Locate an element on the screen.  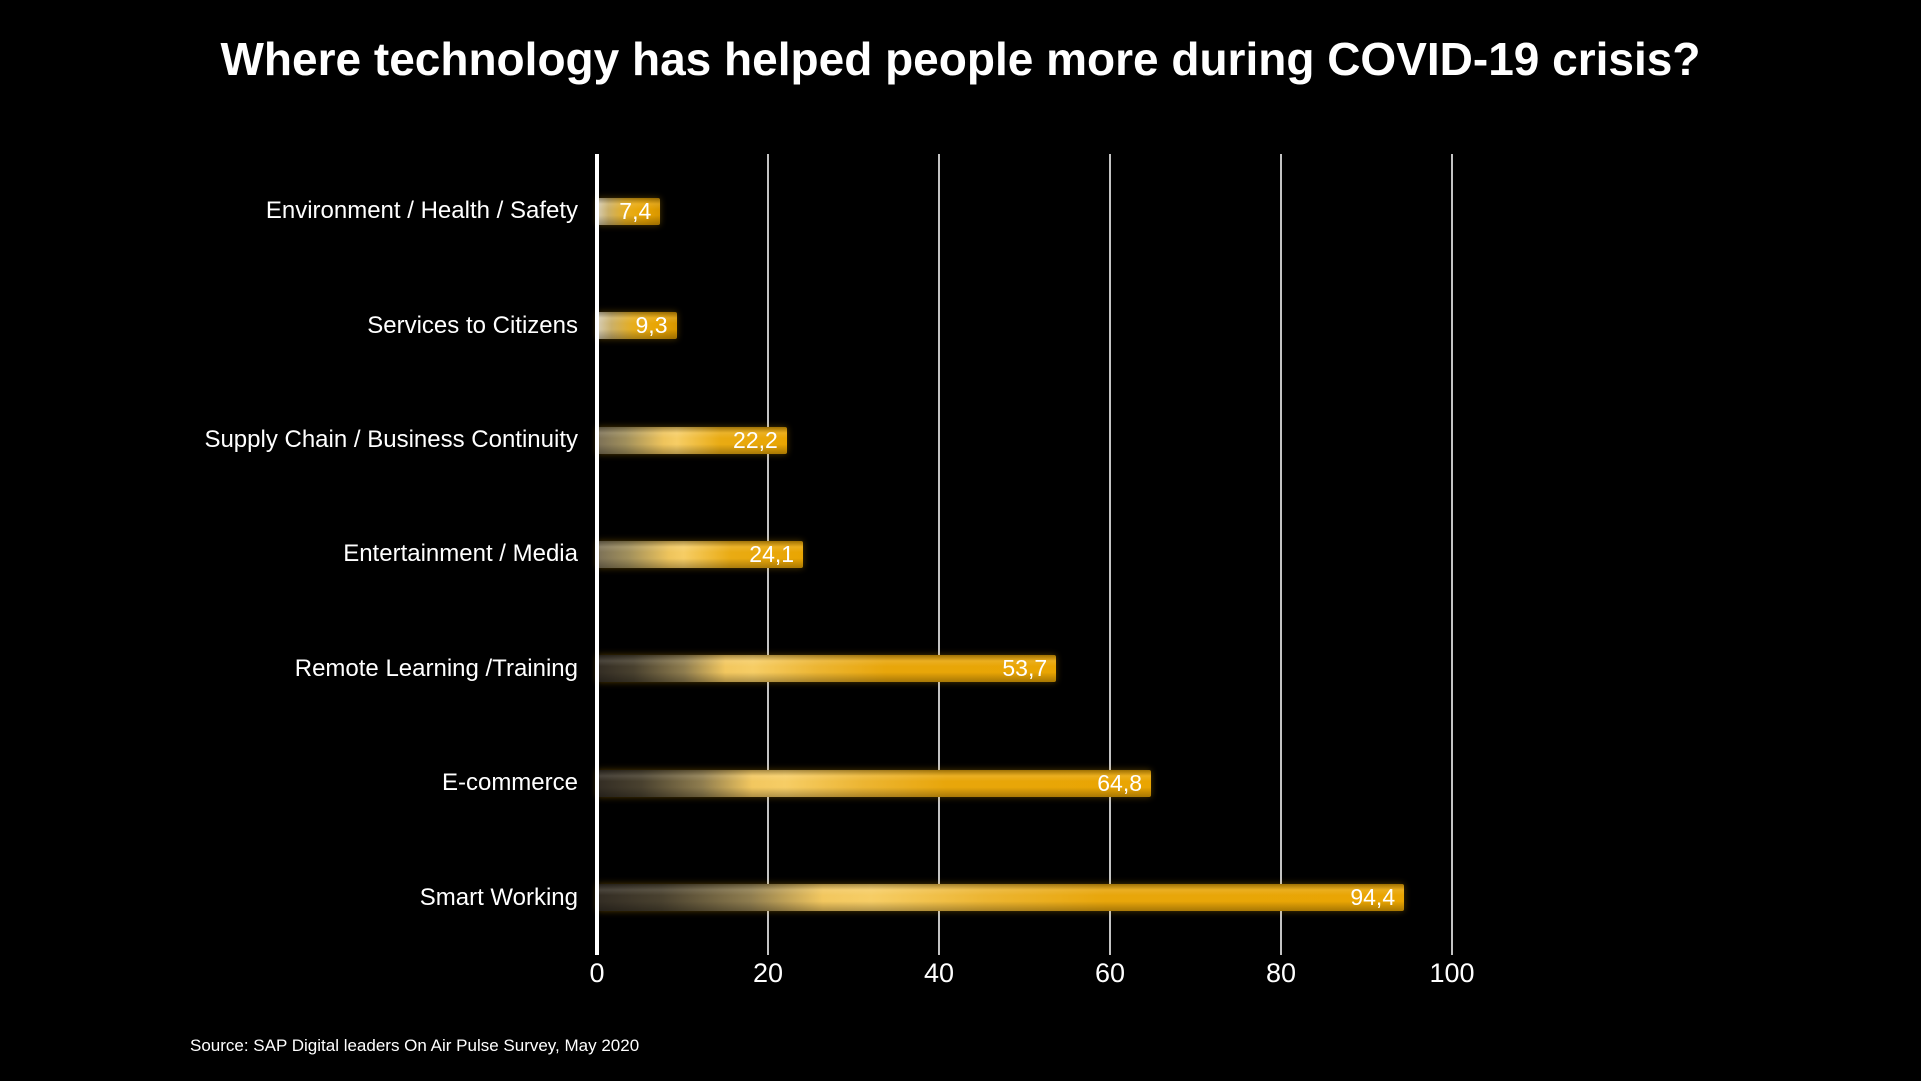
value-label: 24,1 is located at coordinates (772, 553).